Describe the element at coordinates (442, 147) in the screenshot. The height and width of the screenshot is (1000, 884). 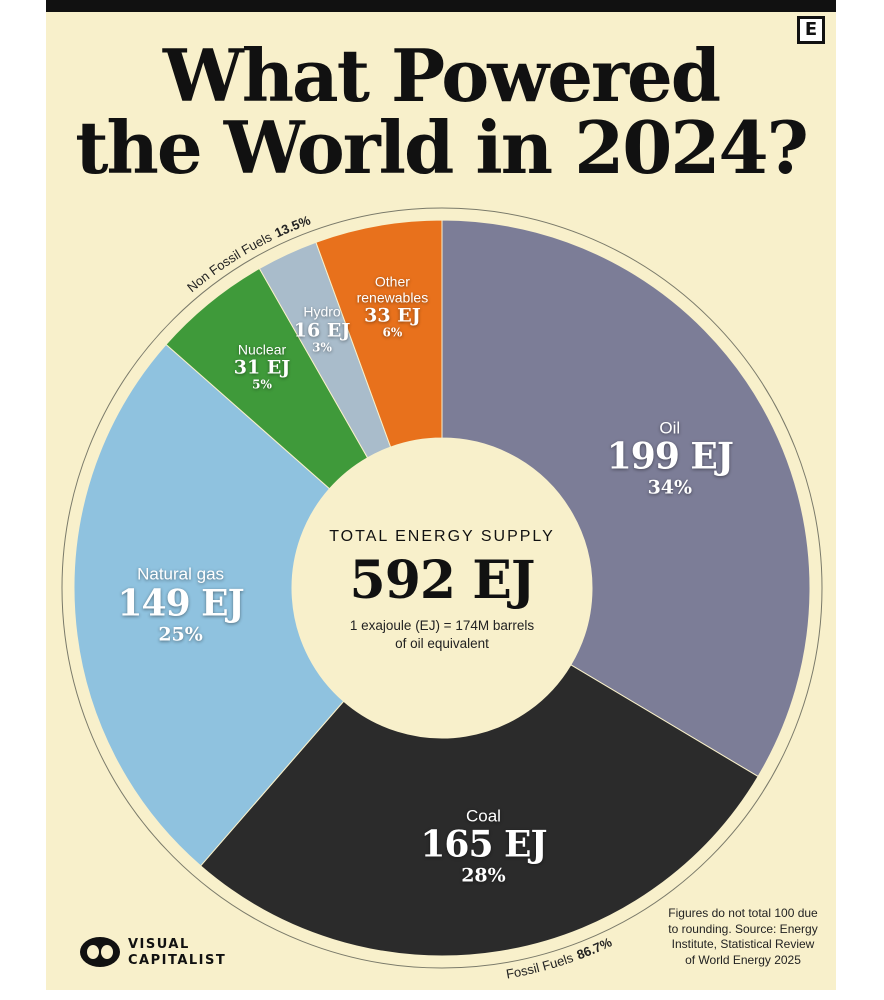
I see `title-line: the World in 2024?` at that location.